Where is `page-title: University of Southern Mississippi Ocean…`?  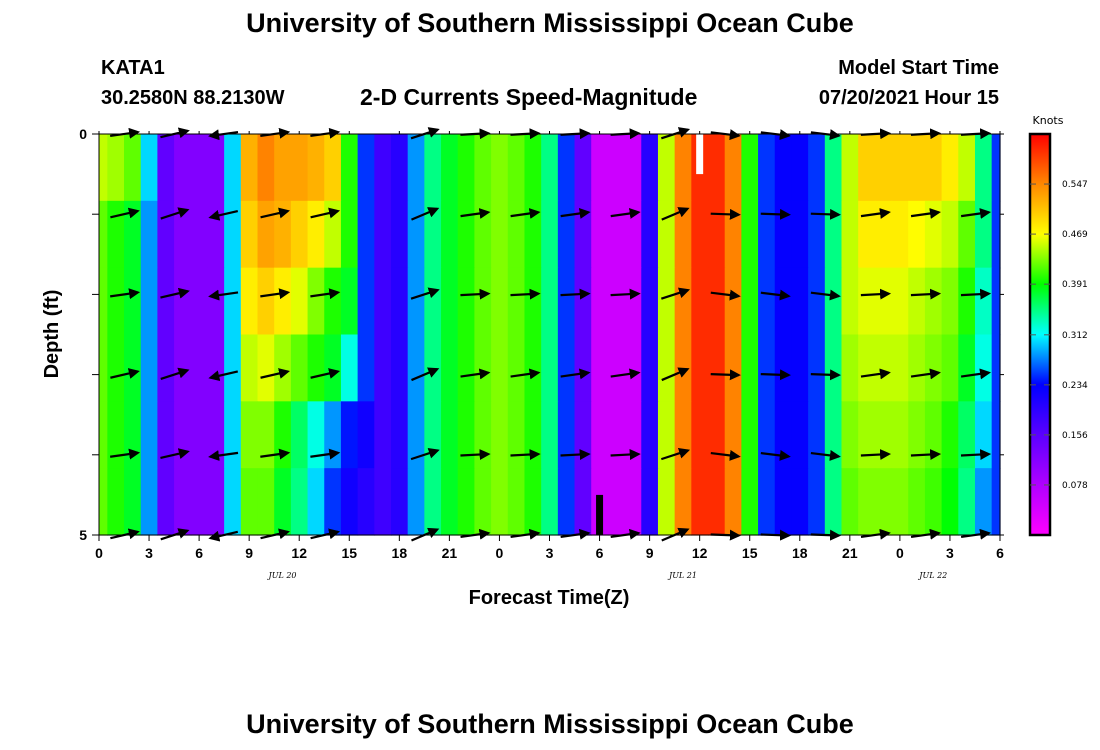
page-title: University of Southern Mississippi Ocean… is located at coordinates (550, 23).